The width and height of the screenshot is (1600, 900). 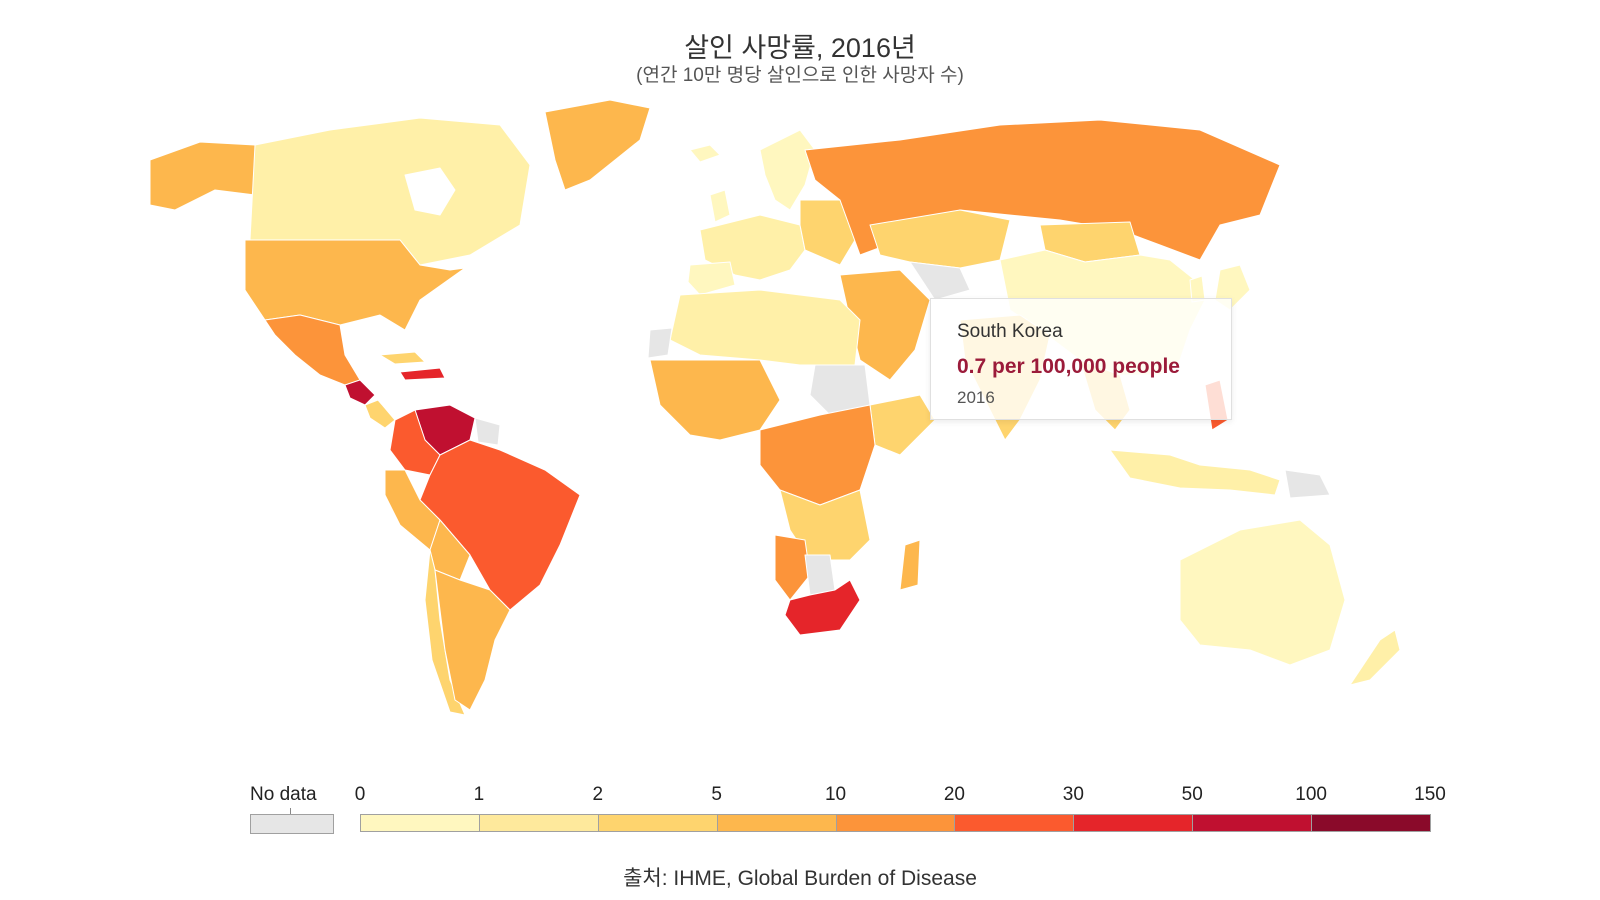 I want to click on uk, so click(x=720, y=206).